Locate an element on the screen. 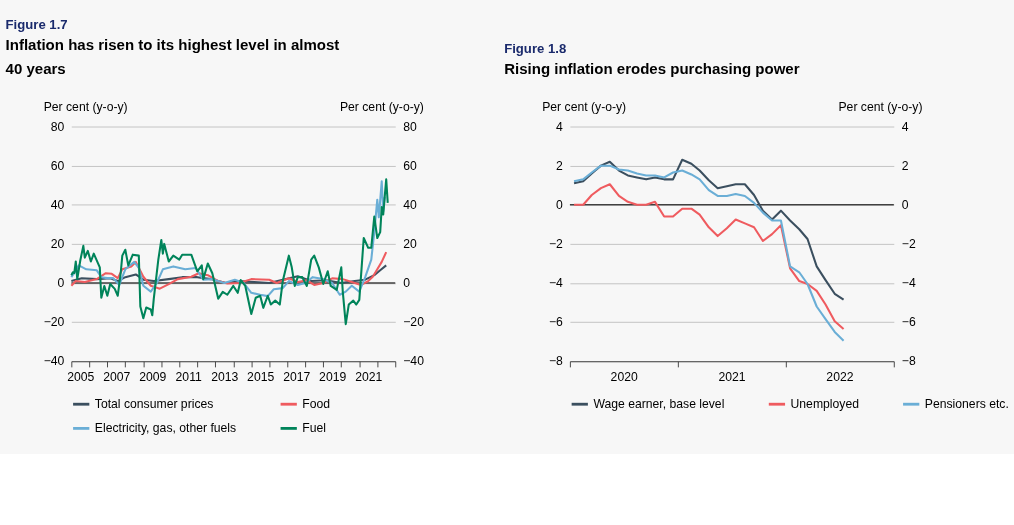  y2-tick-label: 2 is located at coordinates (905, 165).